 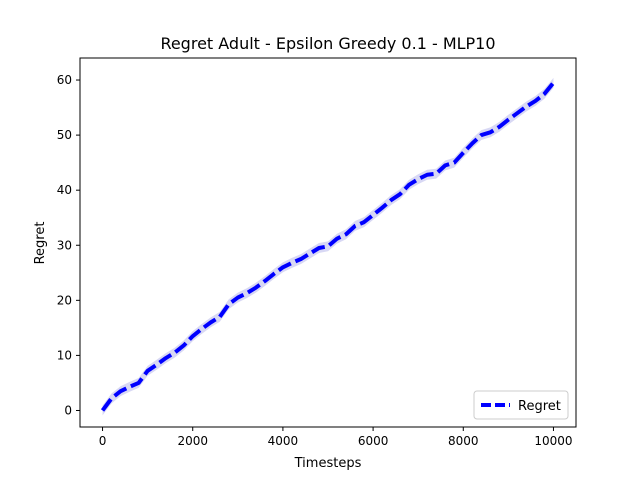 What do you see at coordinates (283, 441) in the screenshot?
I see `x-tick-label: 4000` at bounding box center [283, 441].